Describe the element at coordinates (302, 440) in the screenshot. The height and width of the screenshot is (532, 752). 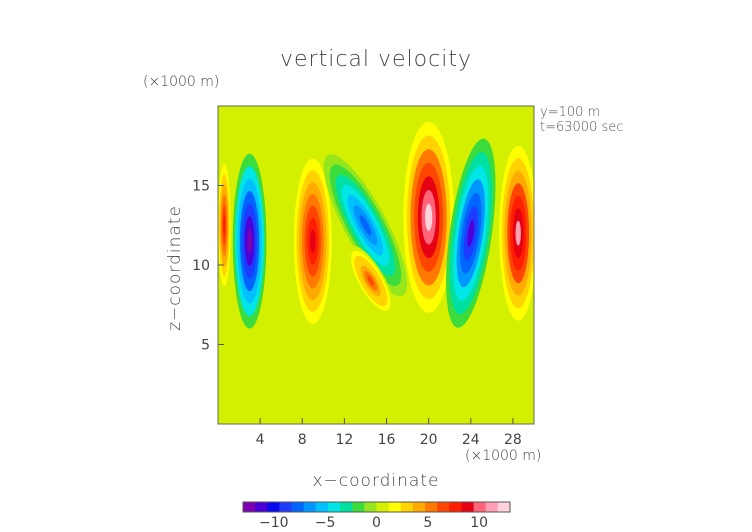
I see `x-tick-label: 8` at that location.